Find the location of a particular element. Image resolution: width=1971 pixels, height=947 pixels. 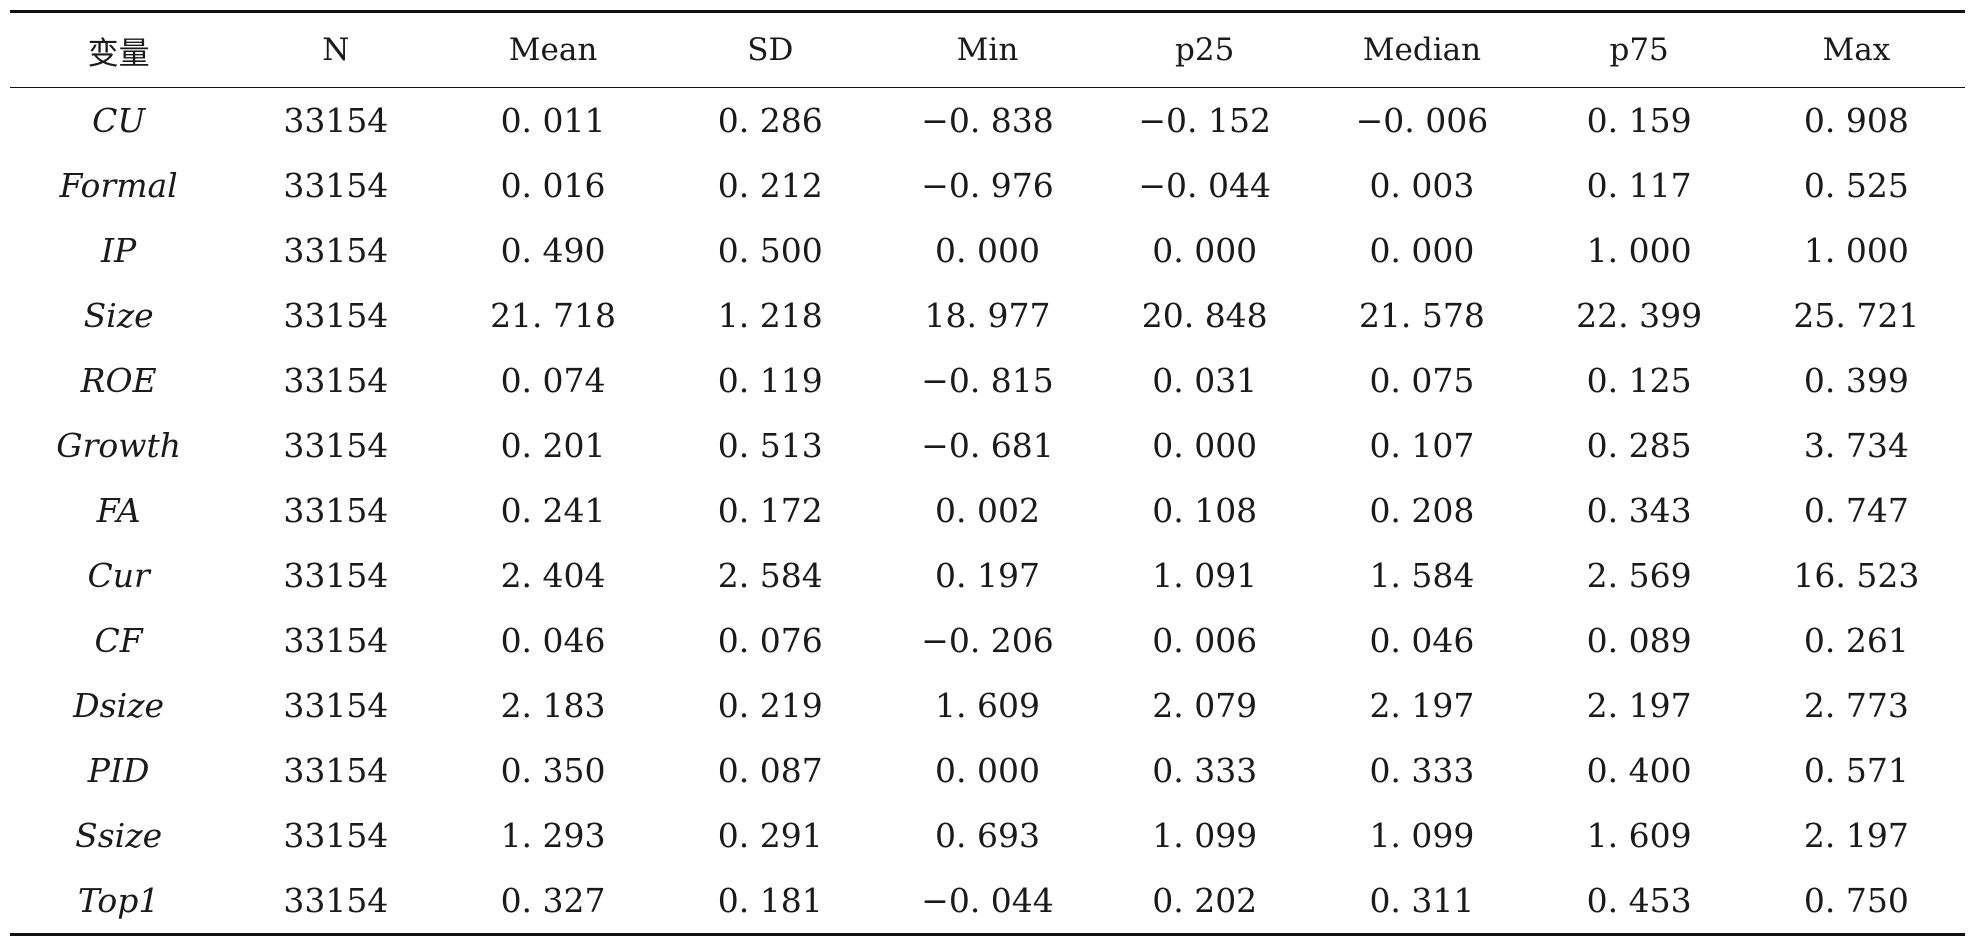

cell-max: 0. 525 is located at coordinates (1856, 185).